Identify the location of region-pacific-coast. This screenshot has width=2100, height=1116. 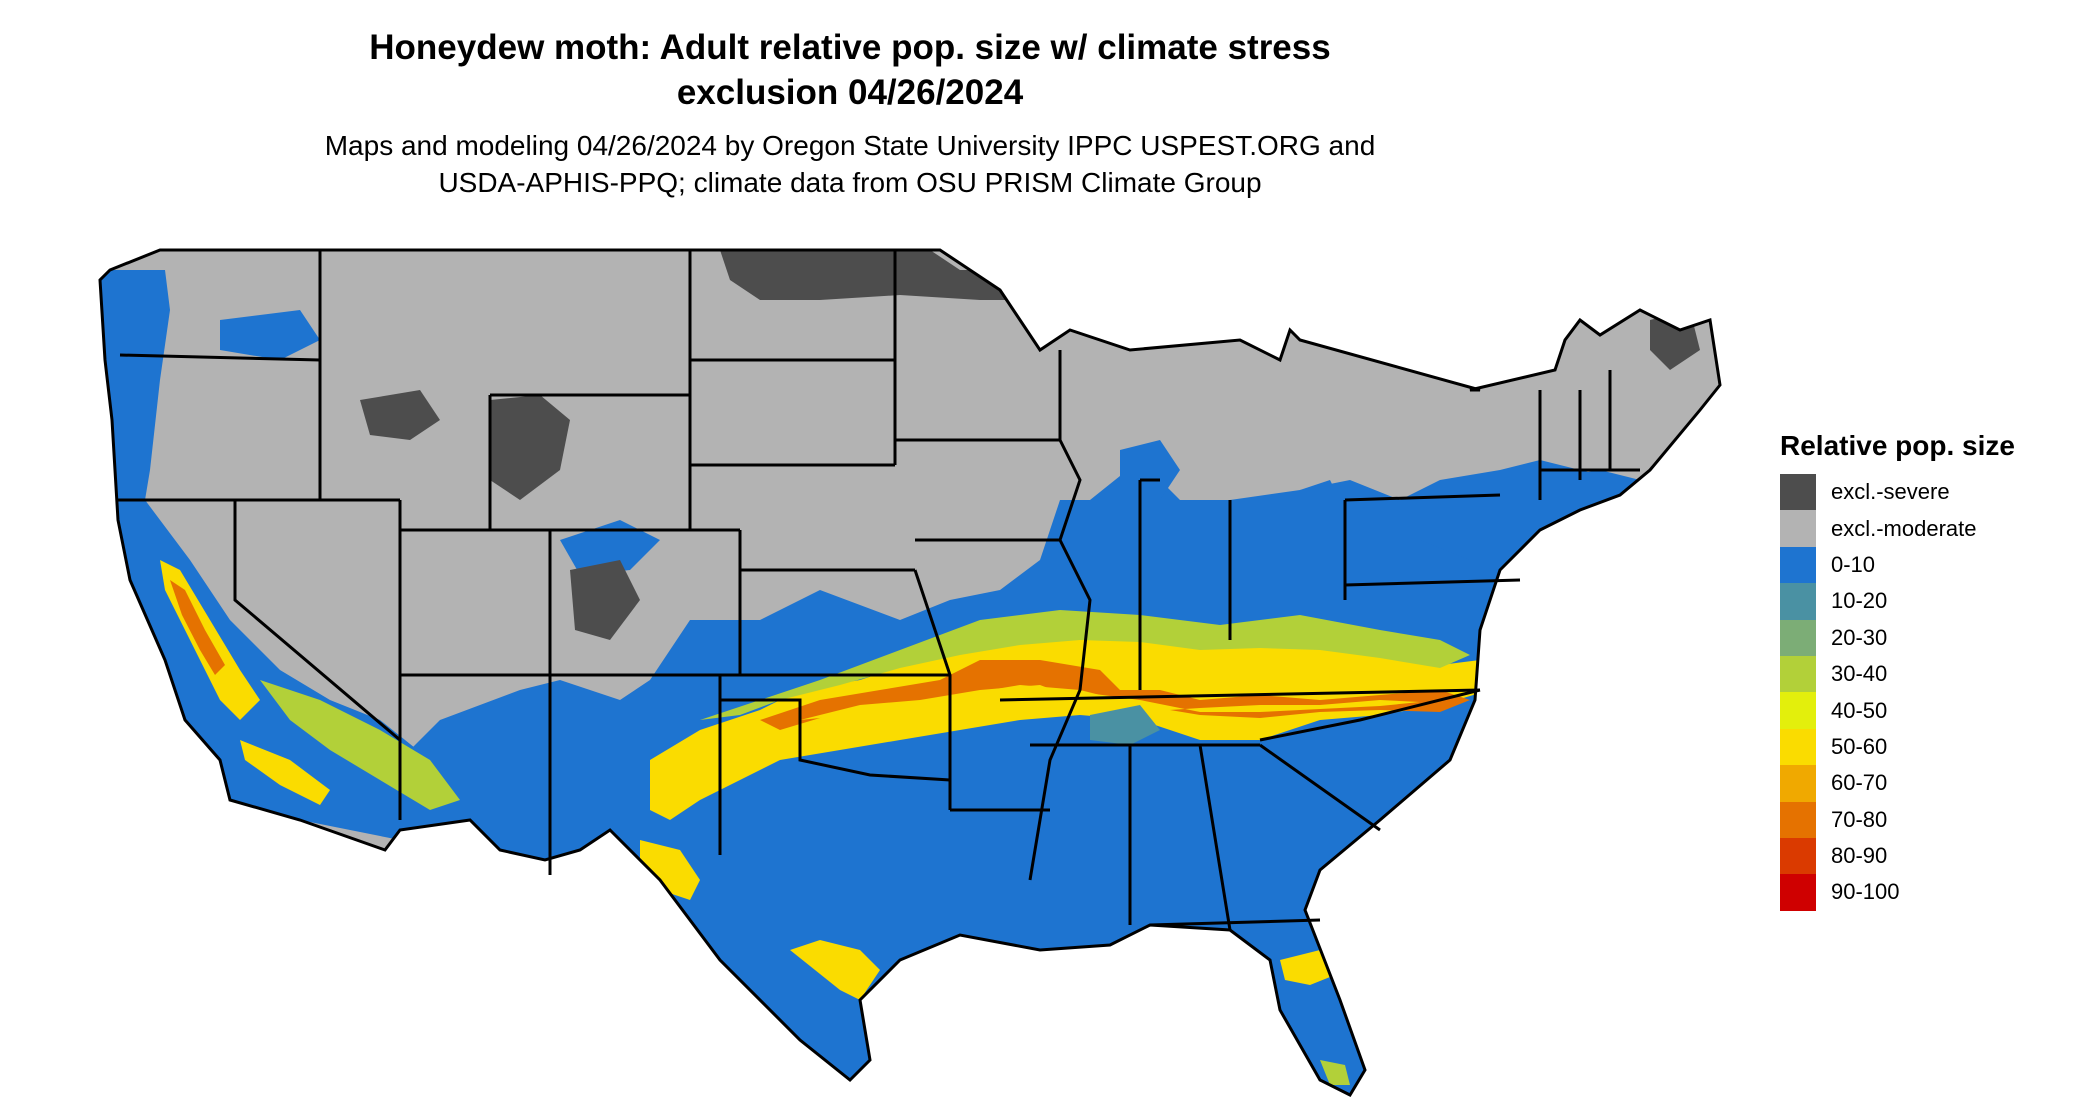
(290, 555).